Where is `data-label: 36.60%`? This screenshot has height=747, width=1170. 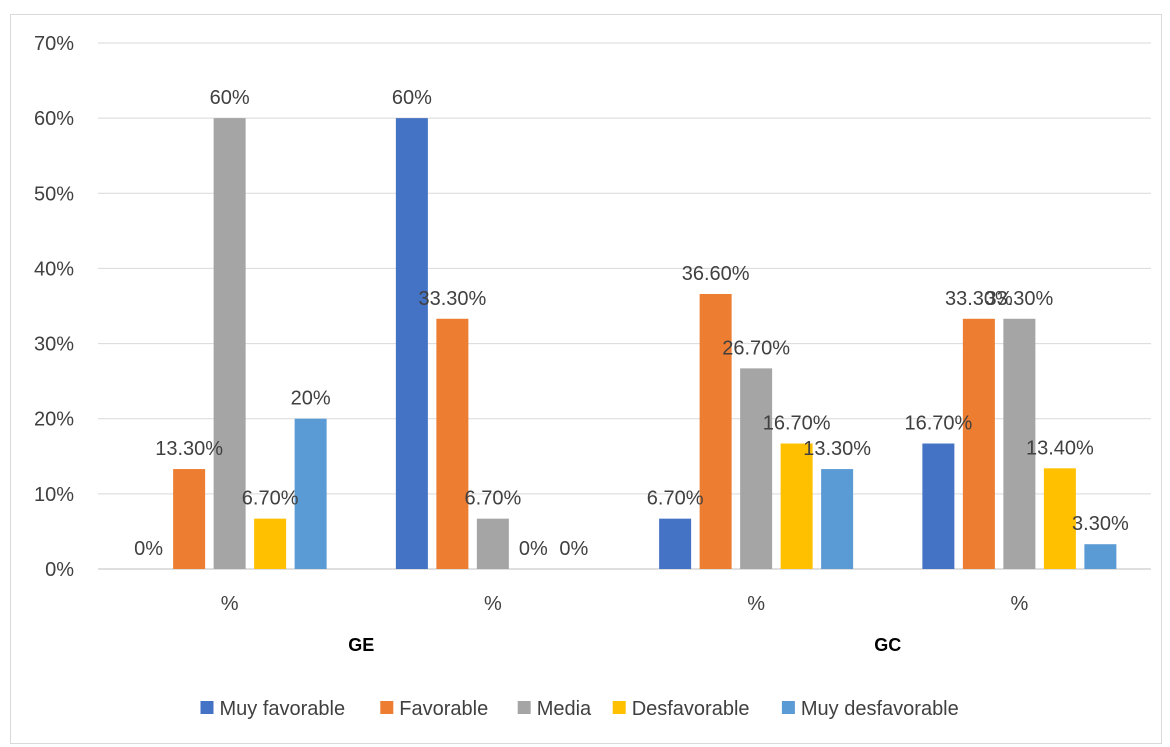 data-label: 36.60% is located at coordinates (716, 274).